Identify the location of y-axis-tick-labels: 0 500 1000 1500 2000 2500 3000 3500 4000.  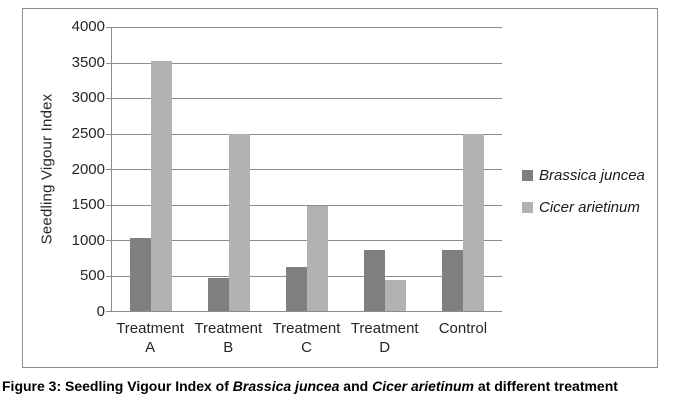
(79, 169).